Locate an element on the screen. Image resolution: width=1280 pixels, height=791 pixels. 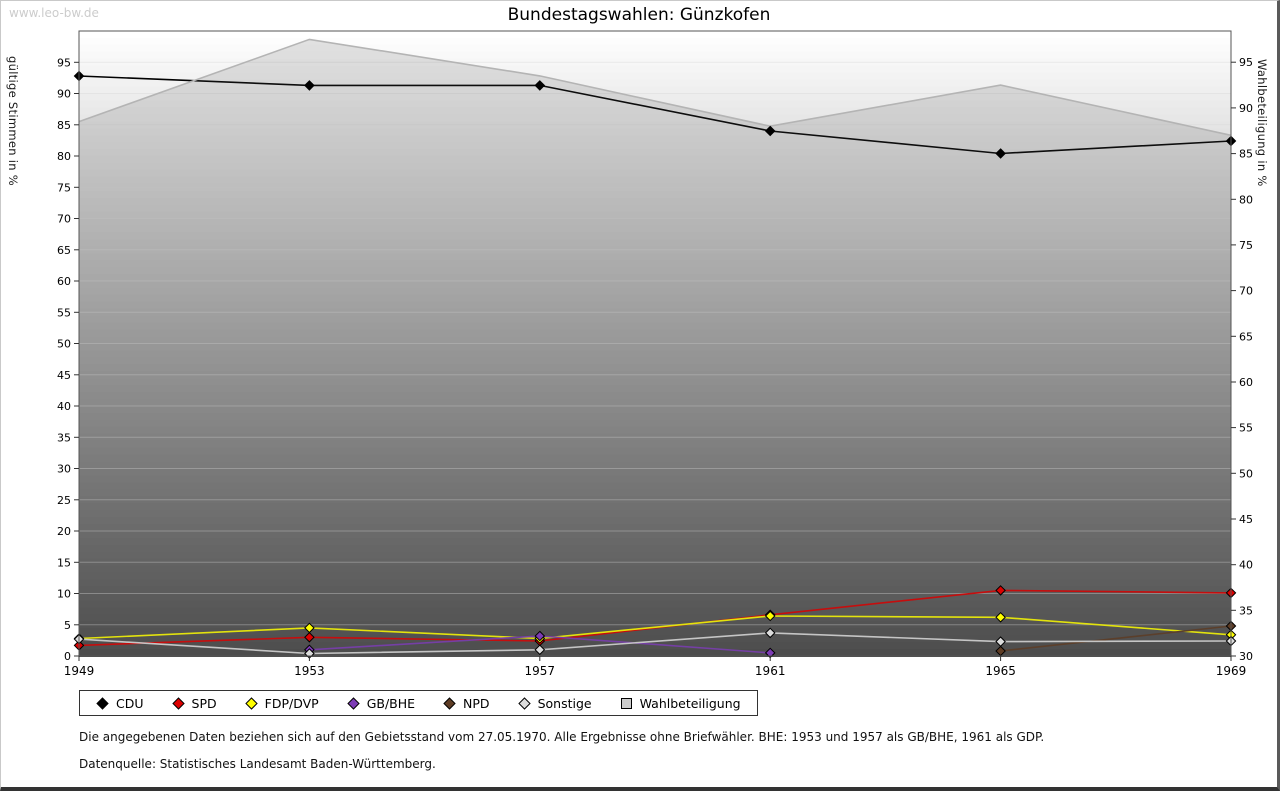
right-axis-tick-label: 95 is located at coordinates (1246, 62).